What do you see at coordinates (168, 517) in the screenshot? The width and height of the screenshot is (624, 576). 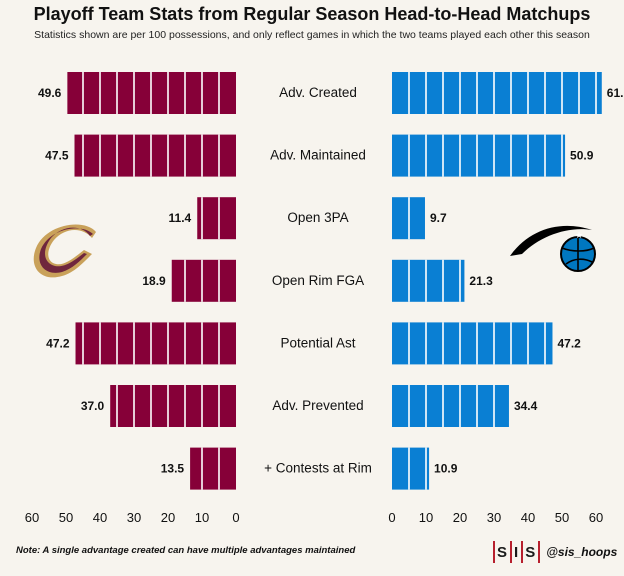 I see `left-axis-tick-label: 20` at bounding box center [168, 517].